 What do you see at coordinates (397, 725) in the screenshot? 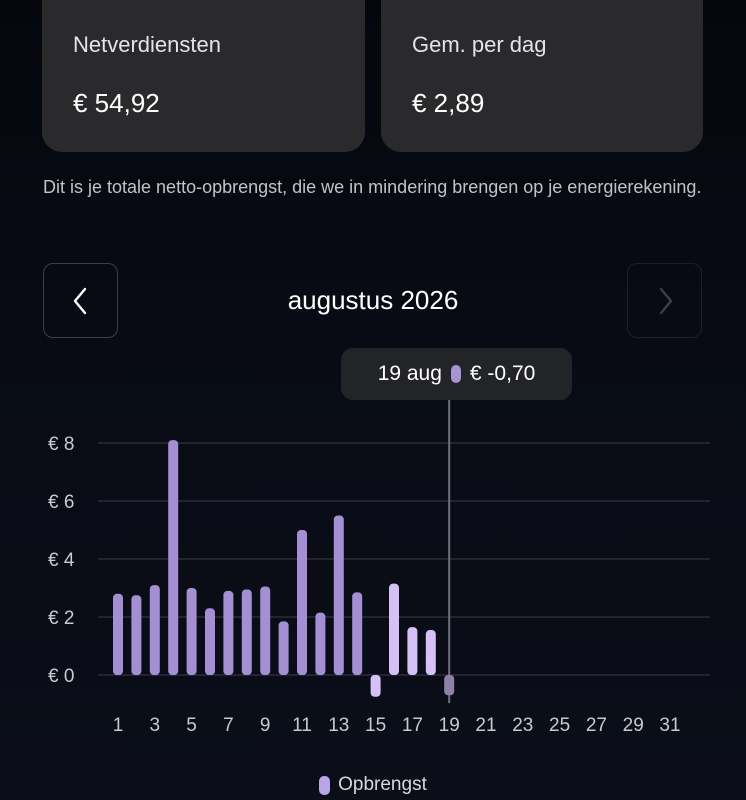
I see `x-axis-labels: 1 3 5 7 9 11 13 15 17 19 21 23 25 27 29 31` at bounding box center [397, 725].